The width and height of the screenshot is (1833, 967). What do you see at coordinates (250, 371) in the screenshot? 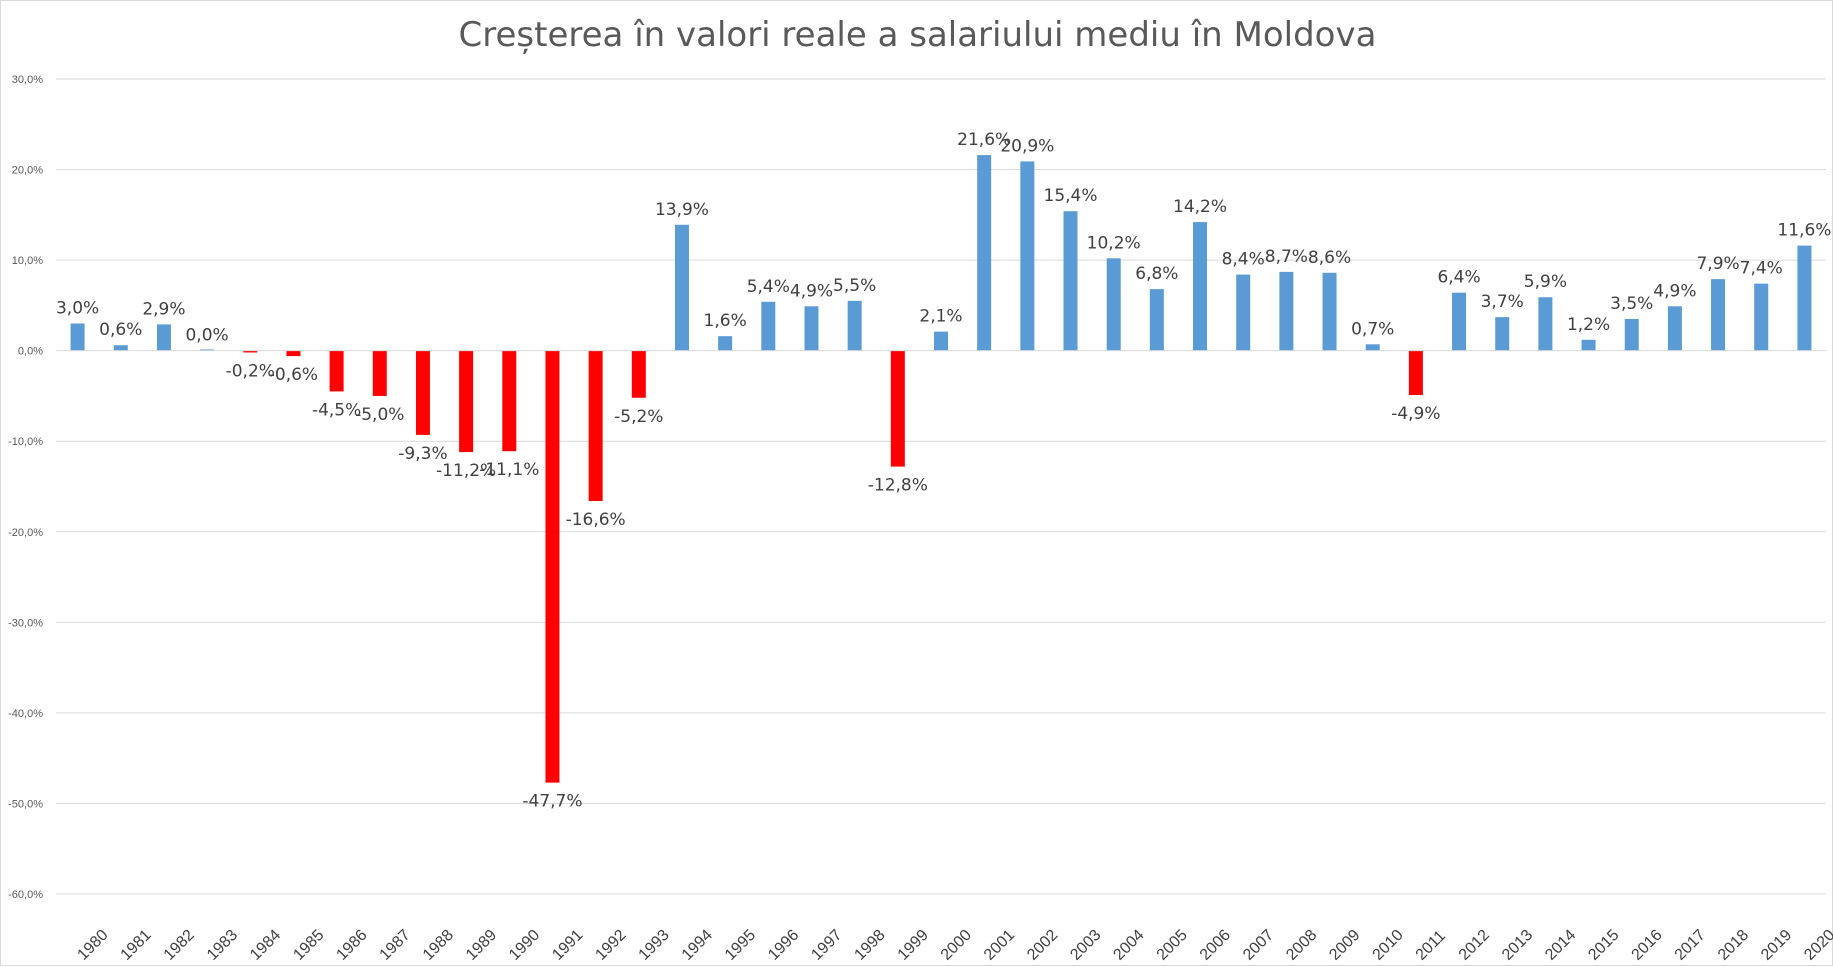
I see `data-label: -0,2%` at bounding box center [250, 371].